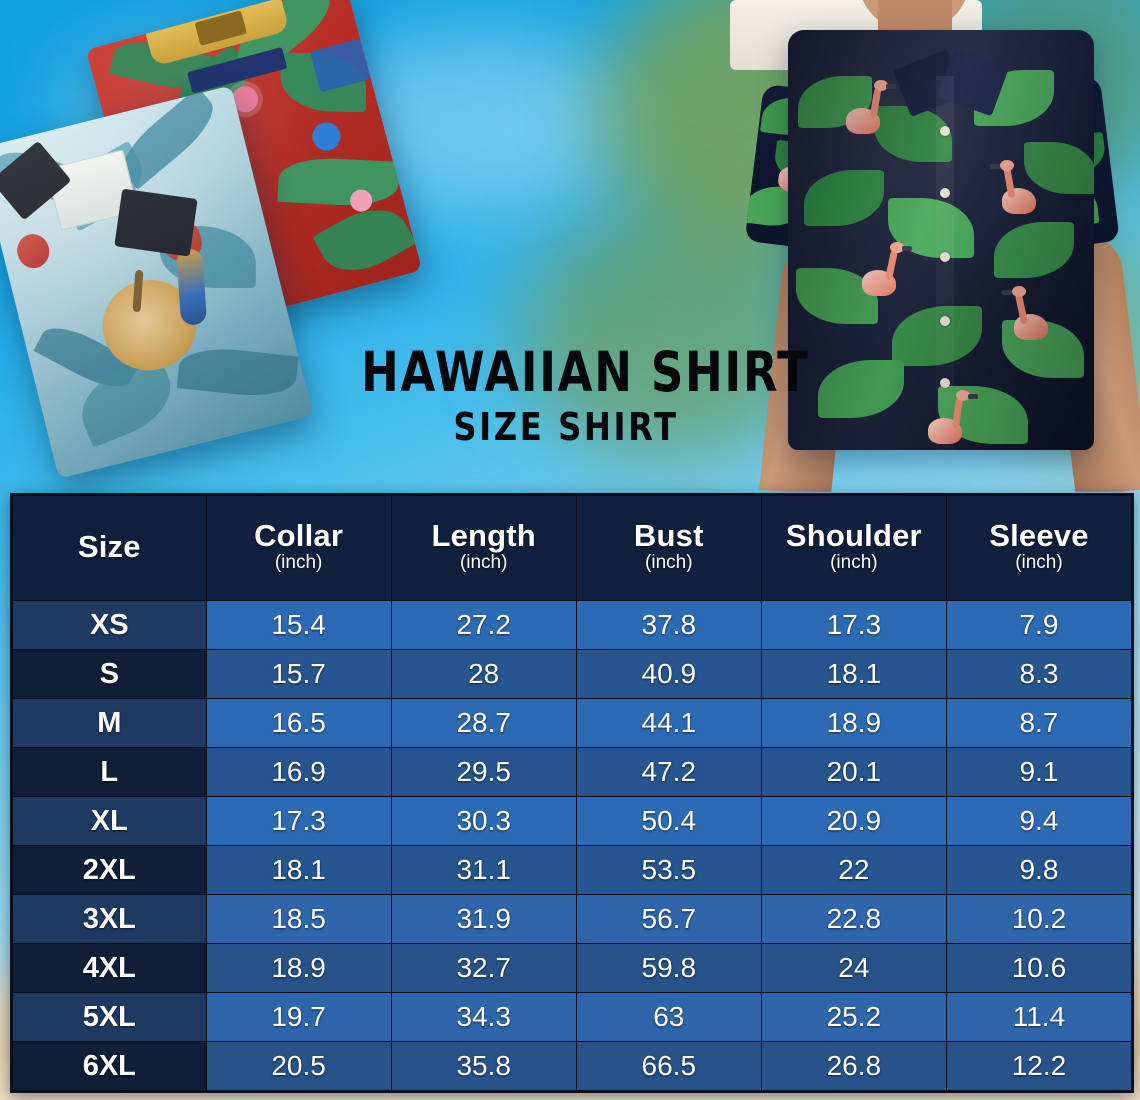 The height and width of the screenshot is (1100, 1140). What do you see at coordinates (668, 772) in the screenshot?
I see `measurement-cell-bust: 47.2` at bounding box center [668, 772].